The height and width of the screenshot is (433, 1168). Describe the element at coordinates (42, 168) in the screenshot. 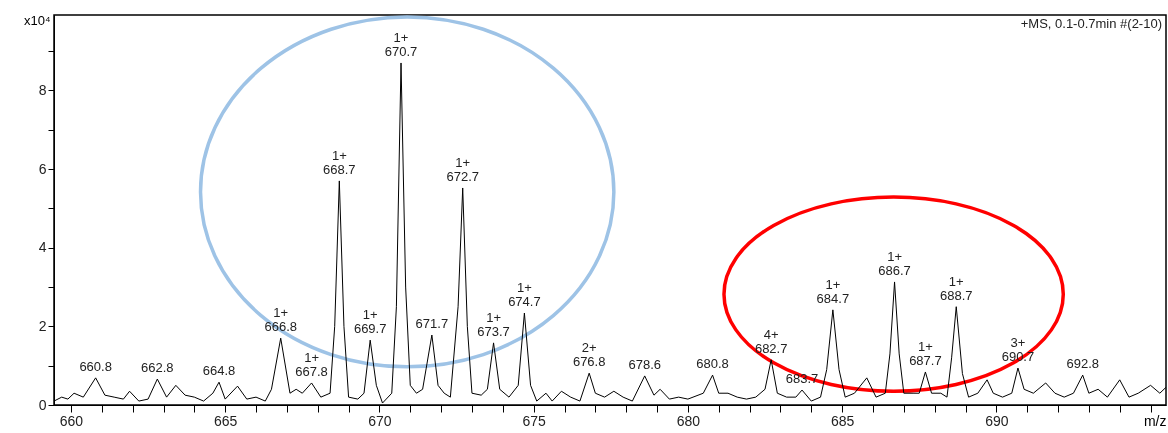

I see `y-tick-label: 6` at that location.